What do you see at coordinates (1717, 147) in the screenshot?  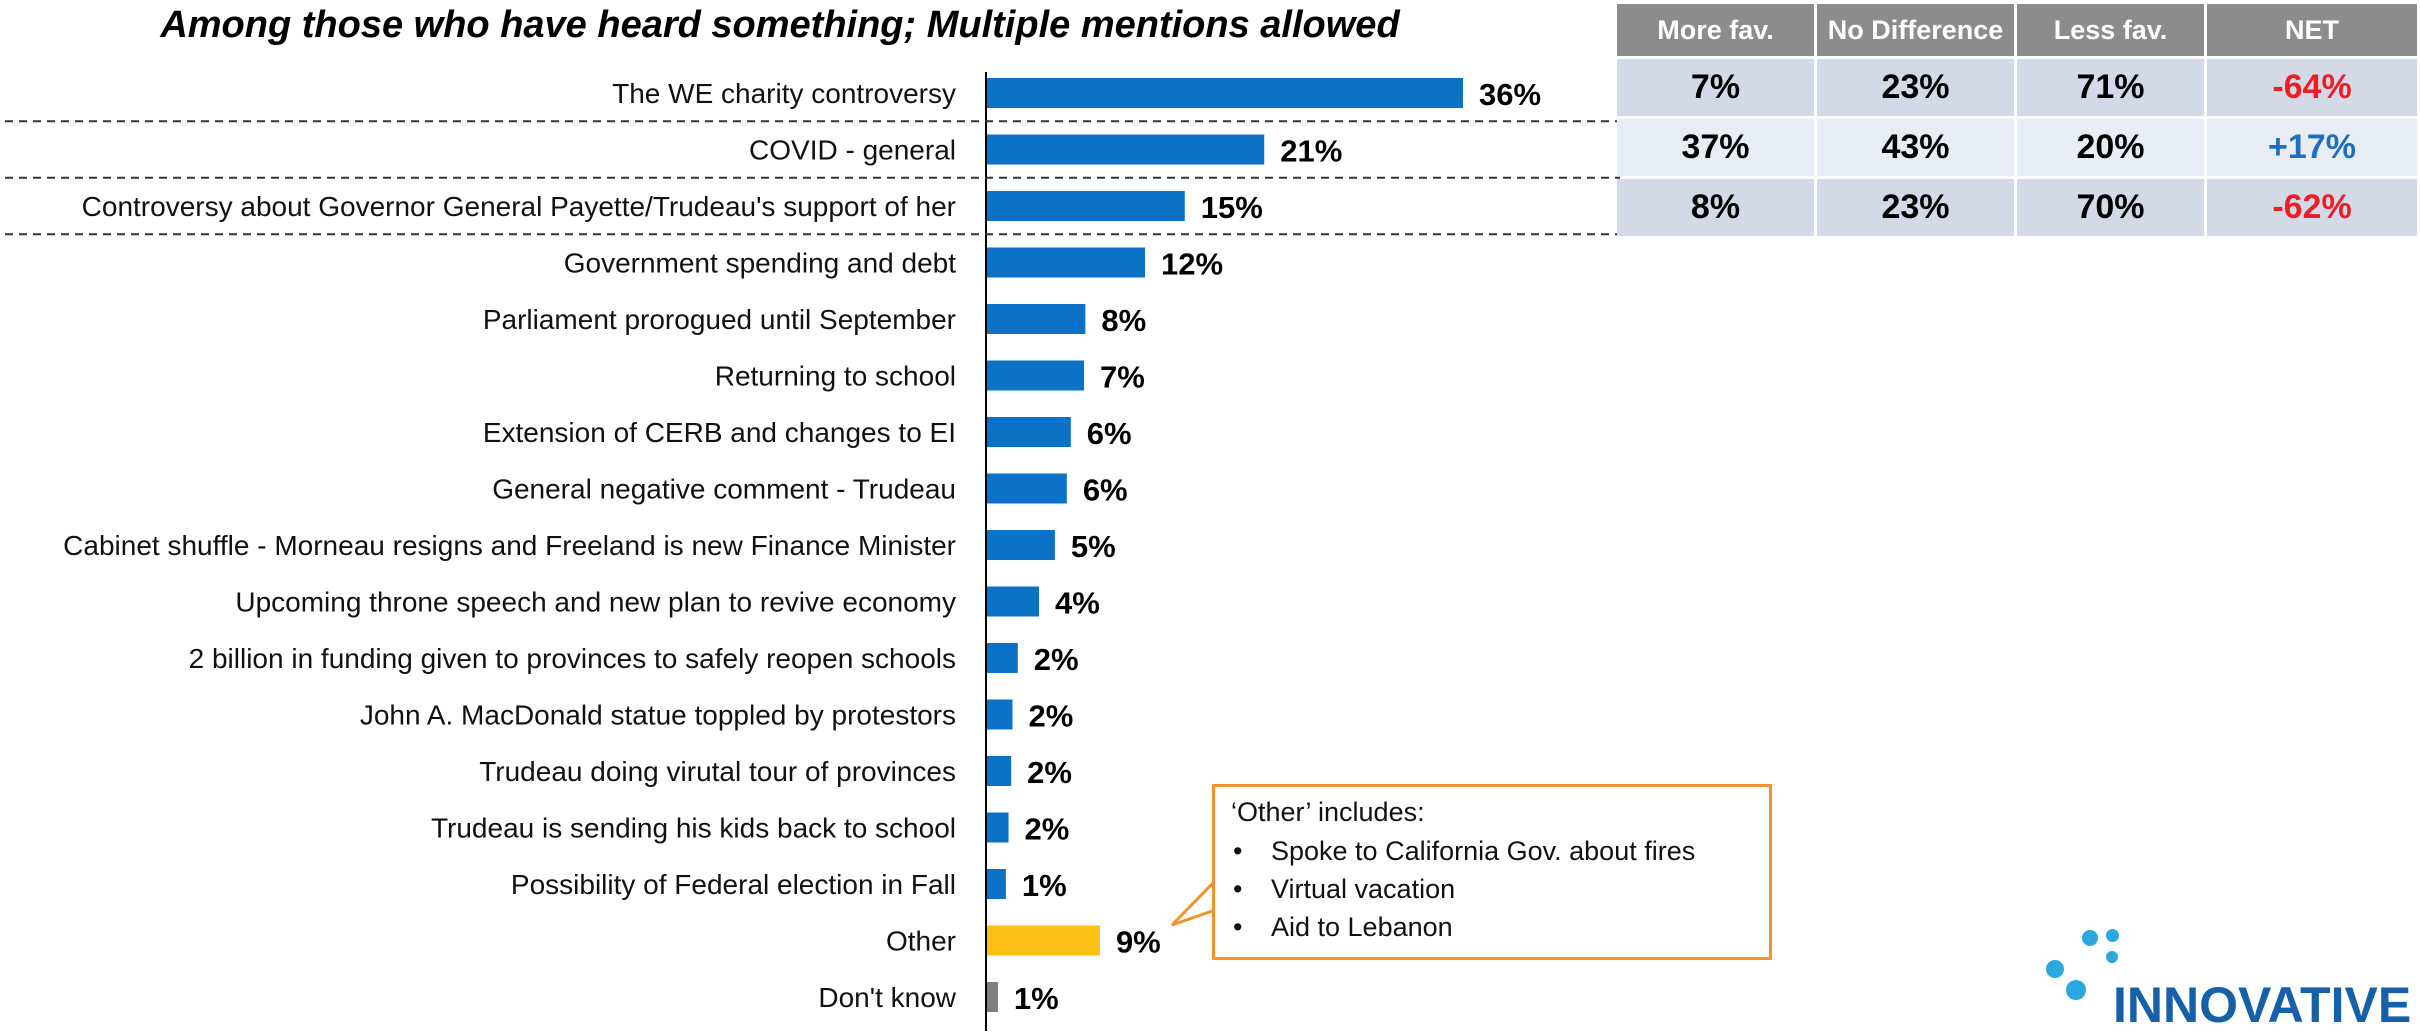 I see `cell-more-fav: 37%` at bounding box center [1717, 147].